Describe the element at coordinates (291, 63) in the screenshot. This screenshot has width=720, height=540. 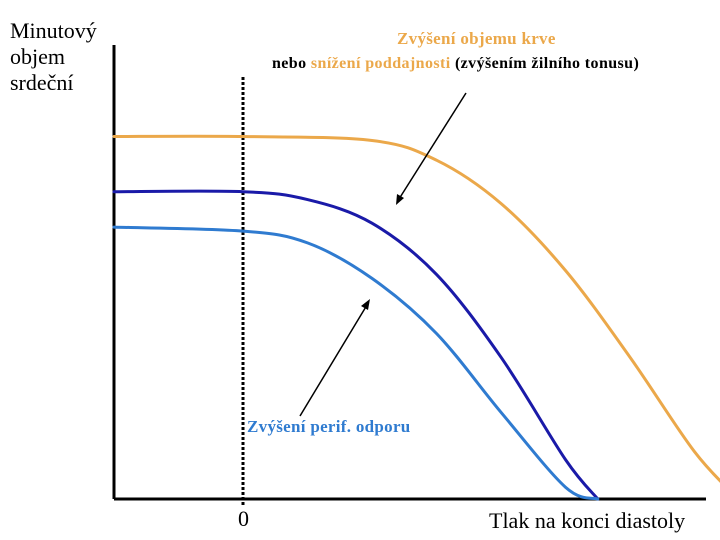
I see `annotation-compliance-a: nebo` at that location.